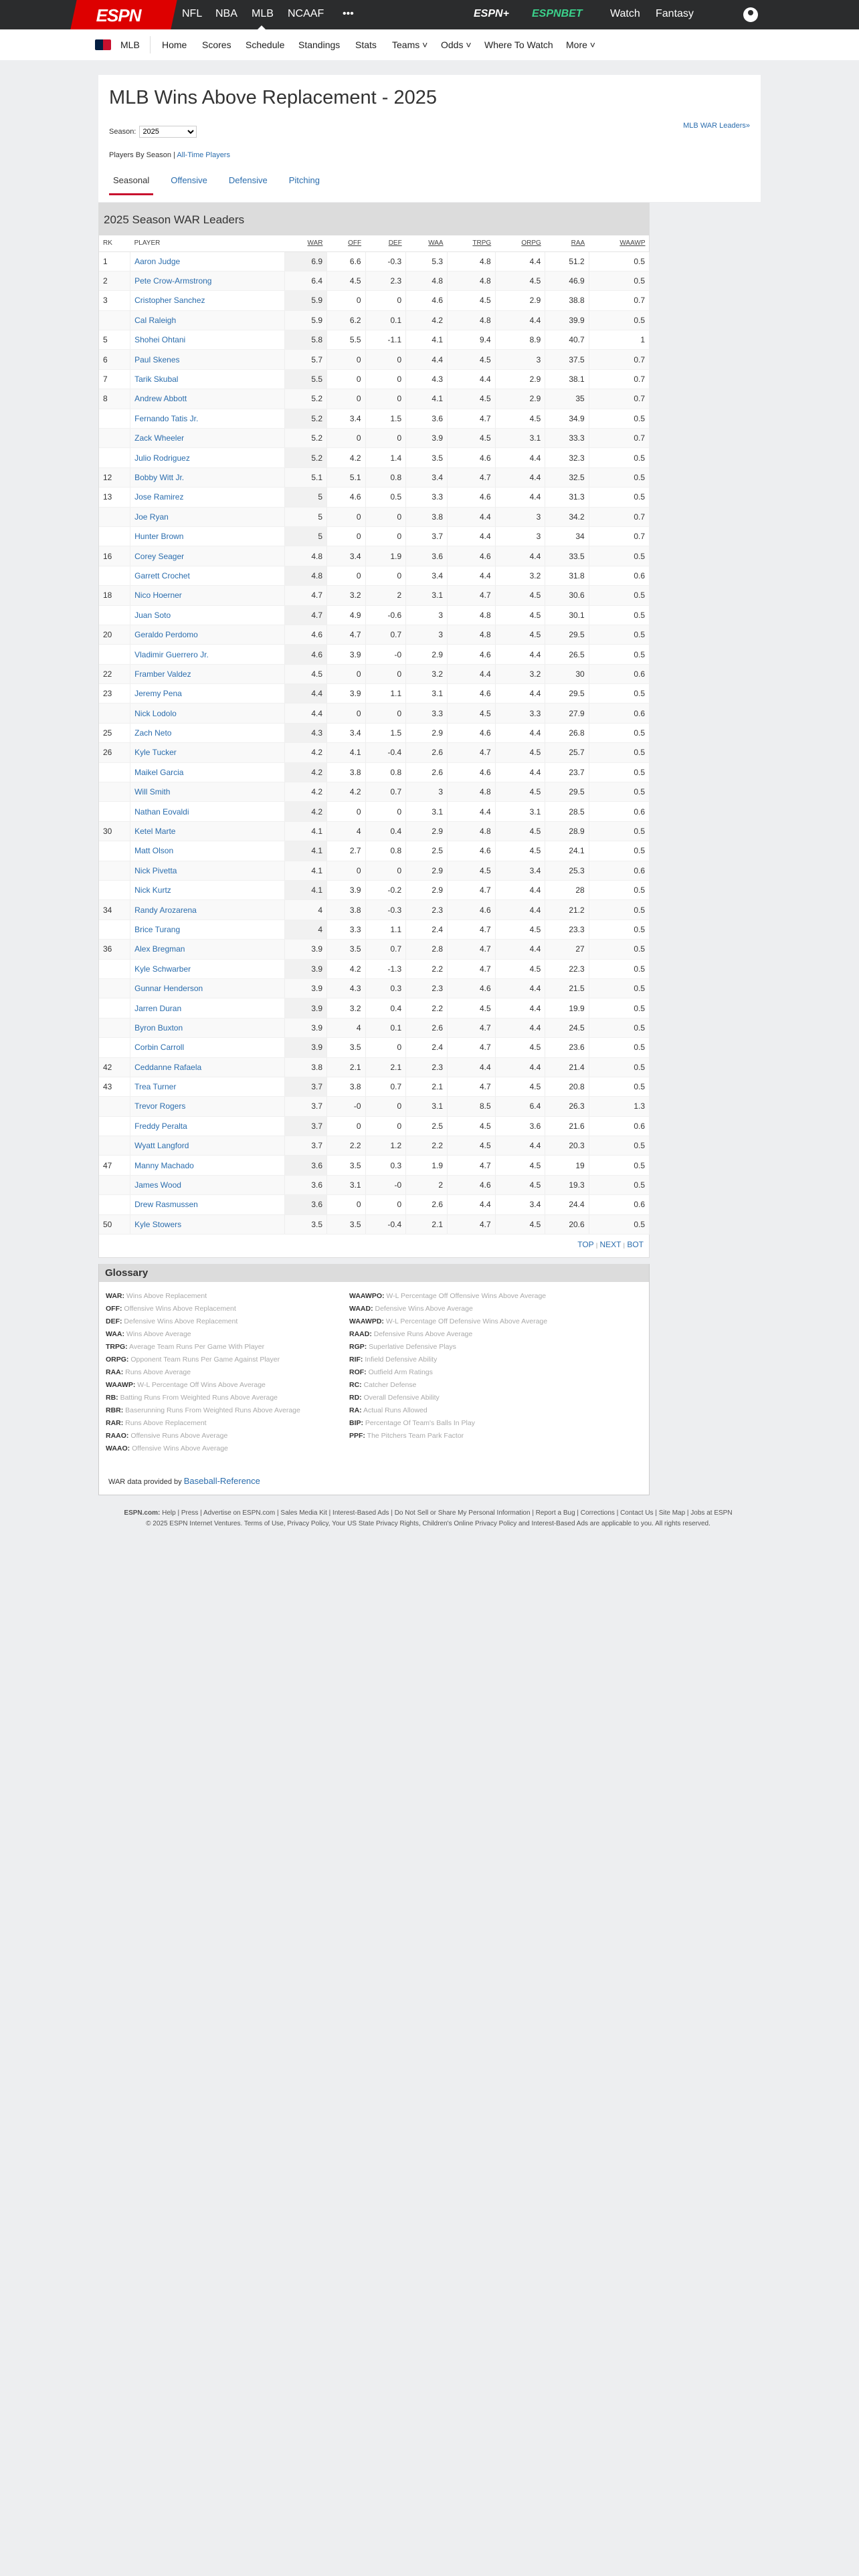 The image size is (859, 2576). I want to click on season-select: 2025, so click(168, 132).